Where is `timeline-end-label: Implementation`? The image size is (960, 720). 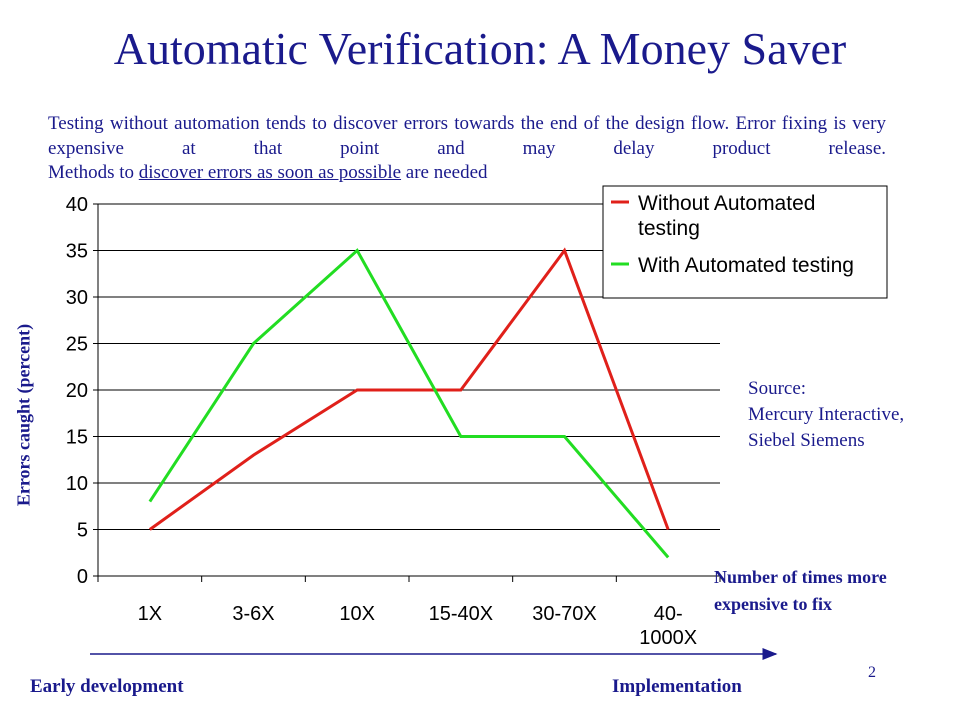
timeline-end-label: Implementation is located at coordinates (677, 686).